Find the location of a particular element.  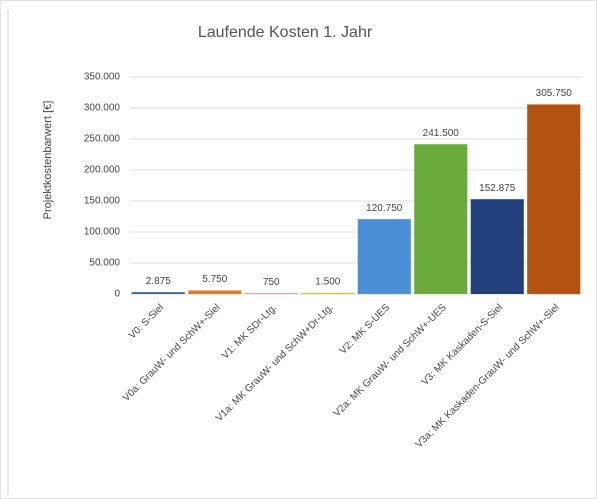

value-label: 750 is located at coordinates (271, 282).